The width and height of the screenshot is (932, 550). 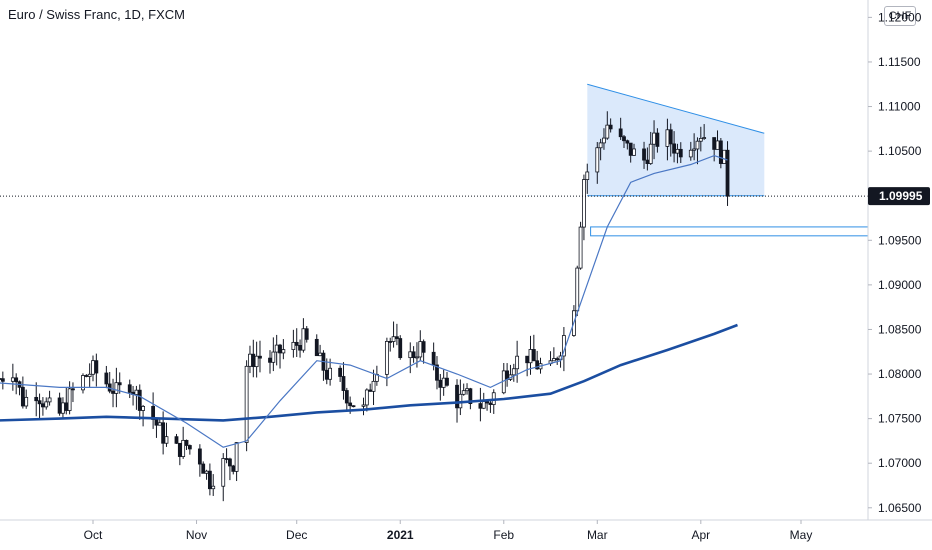 What do you see at coordinates (196, 535) in the screenshot?
I see `time-tick-label: Nov` at bounding box center [196, 535].